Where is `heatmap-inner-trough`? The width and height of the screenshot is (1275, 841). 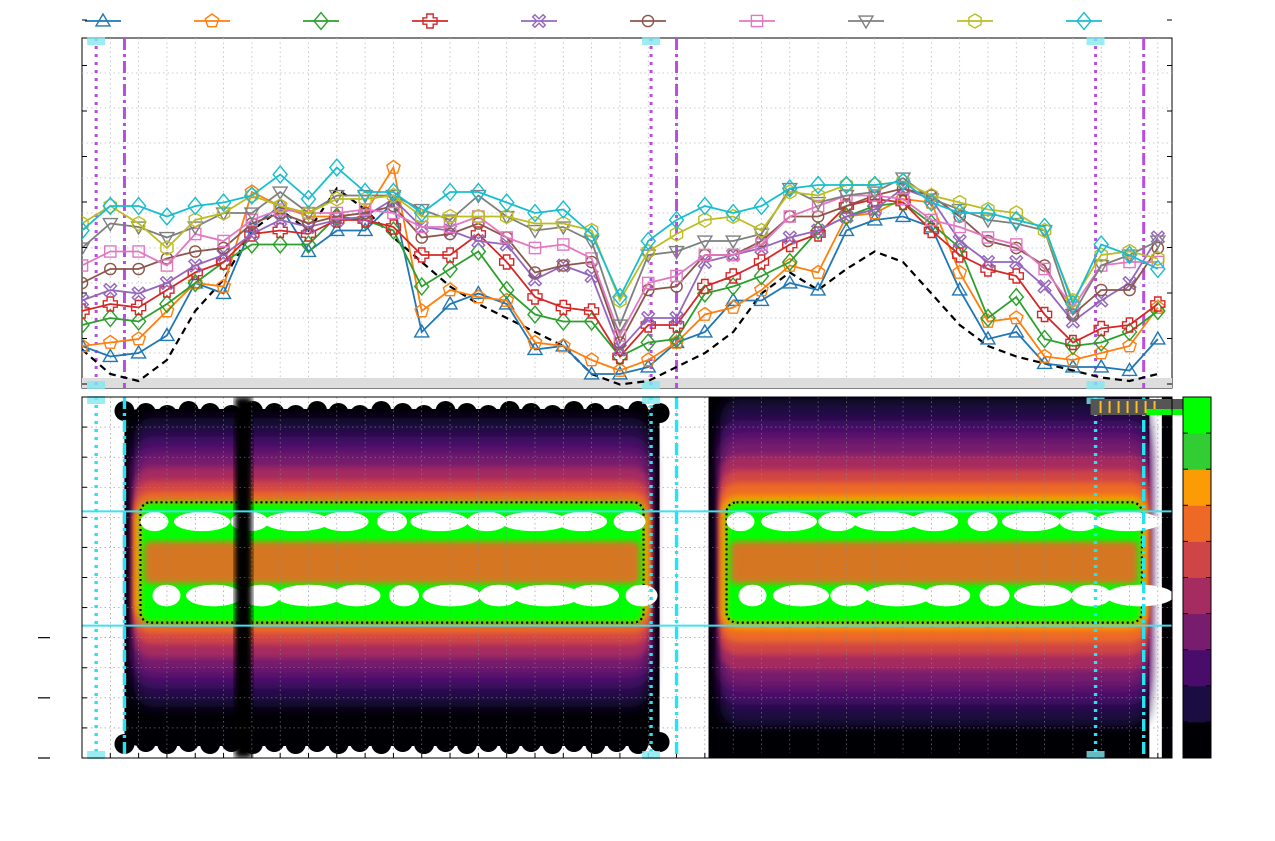
heatmap-inner-trough is located at coordinates (392, 562).